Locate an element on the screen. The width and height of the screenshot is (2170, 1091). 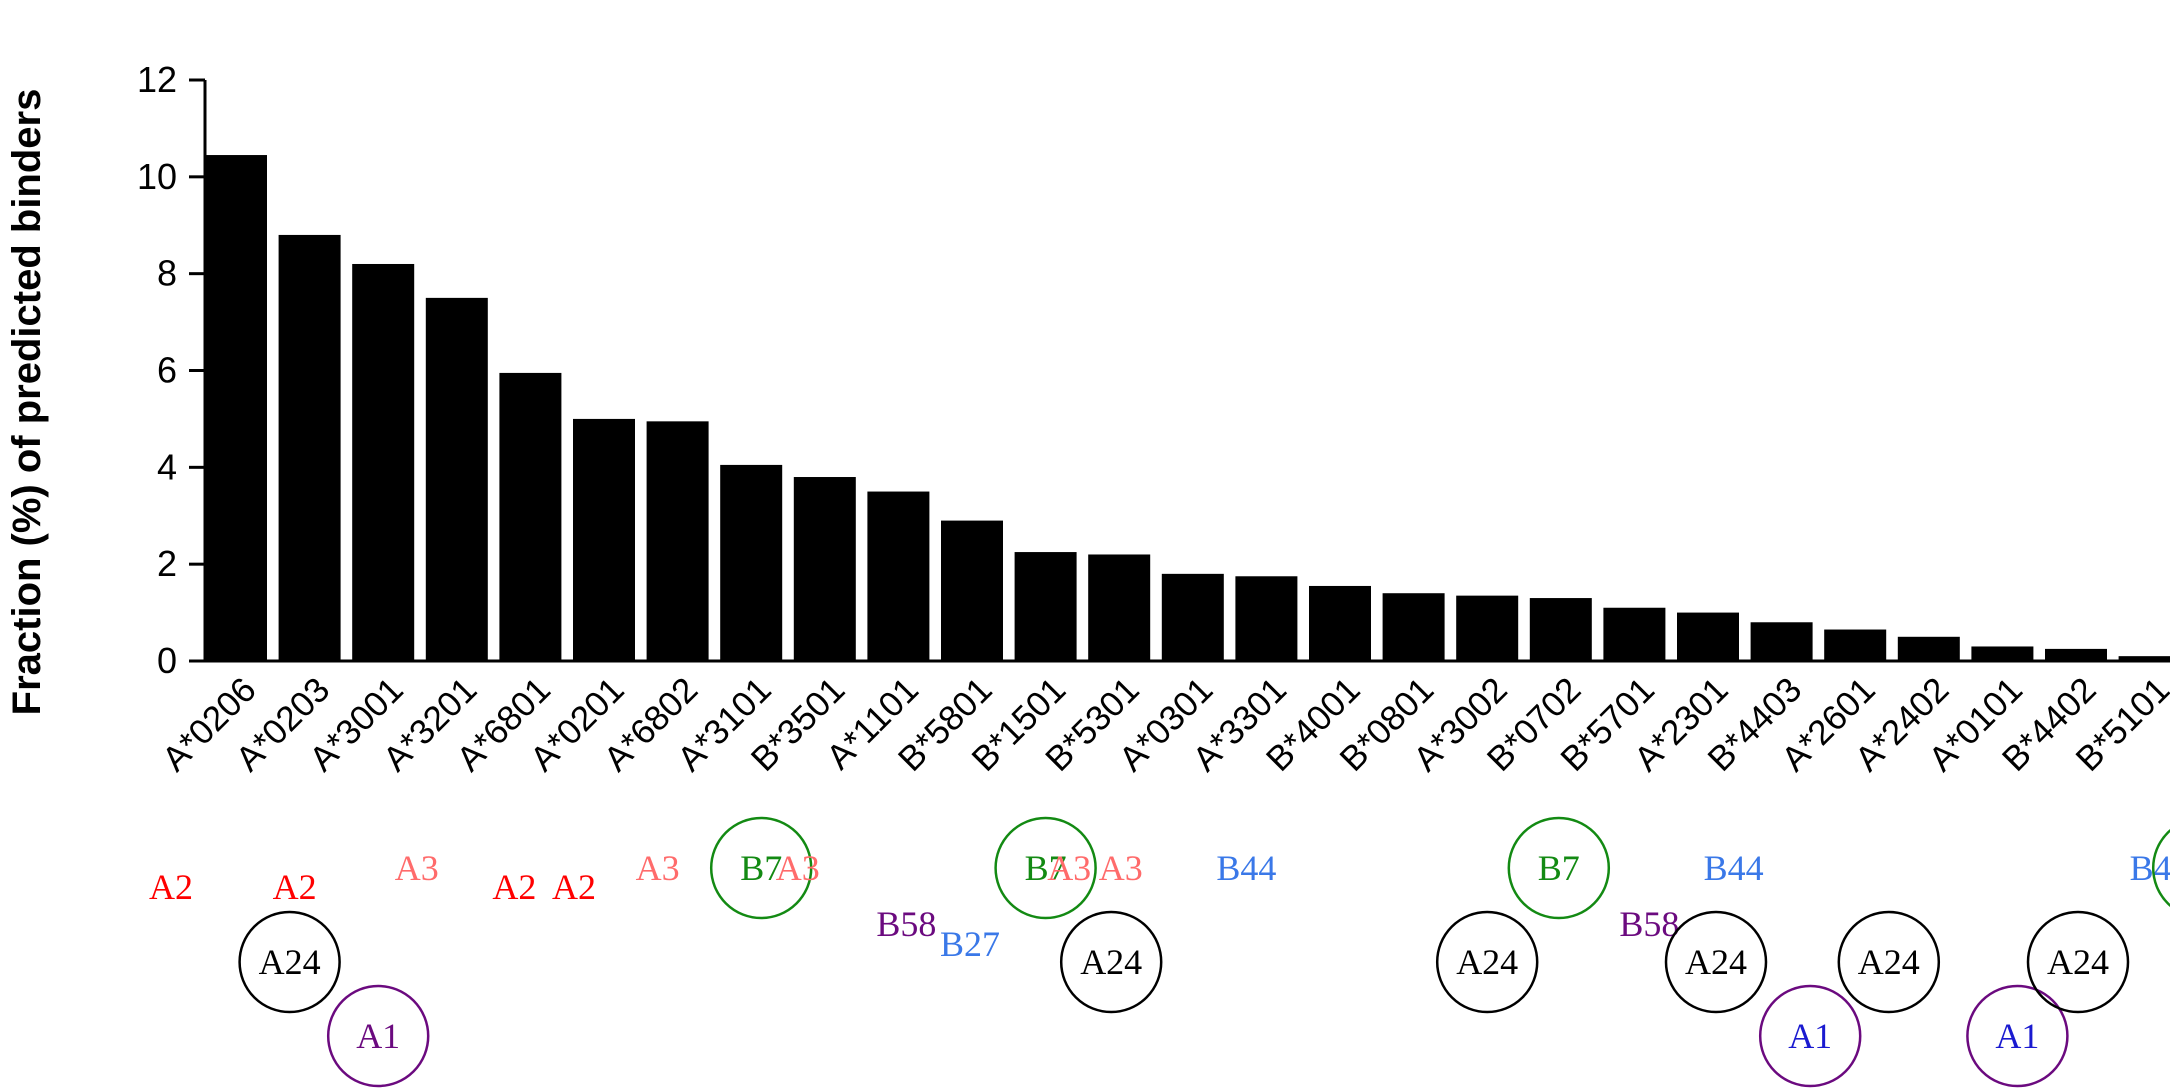
y-tick-label: 2 is located at coordinates (167, 563).